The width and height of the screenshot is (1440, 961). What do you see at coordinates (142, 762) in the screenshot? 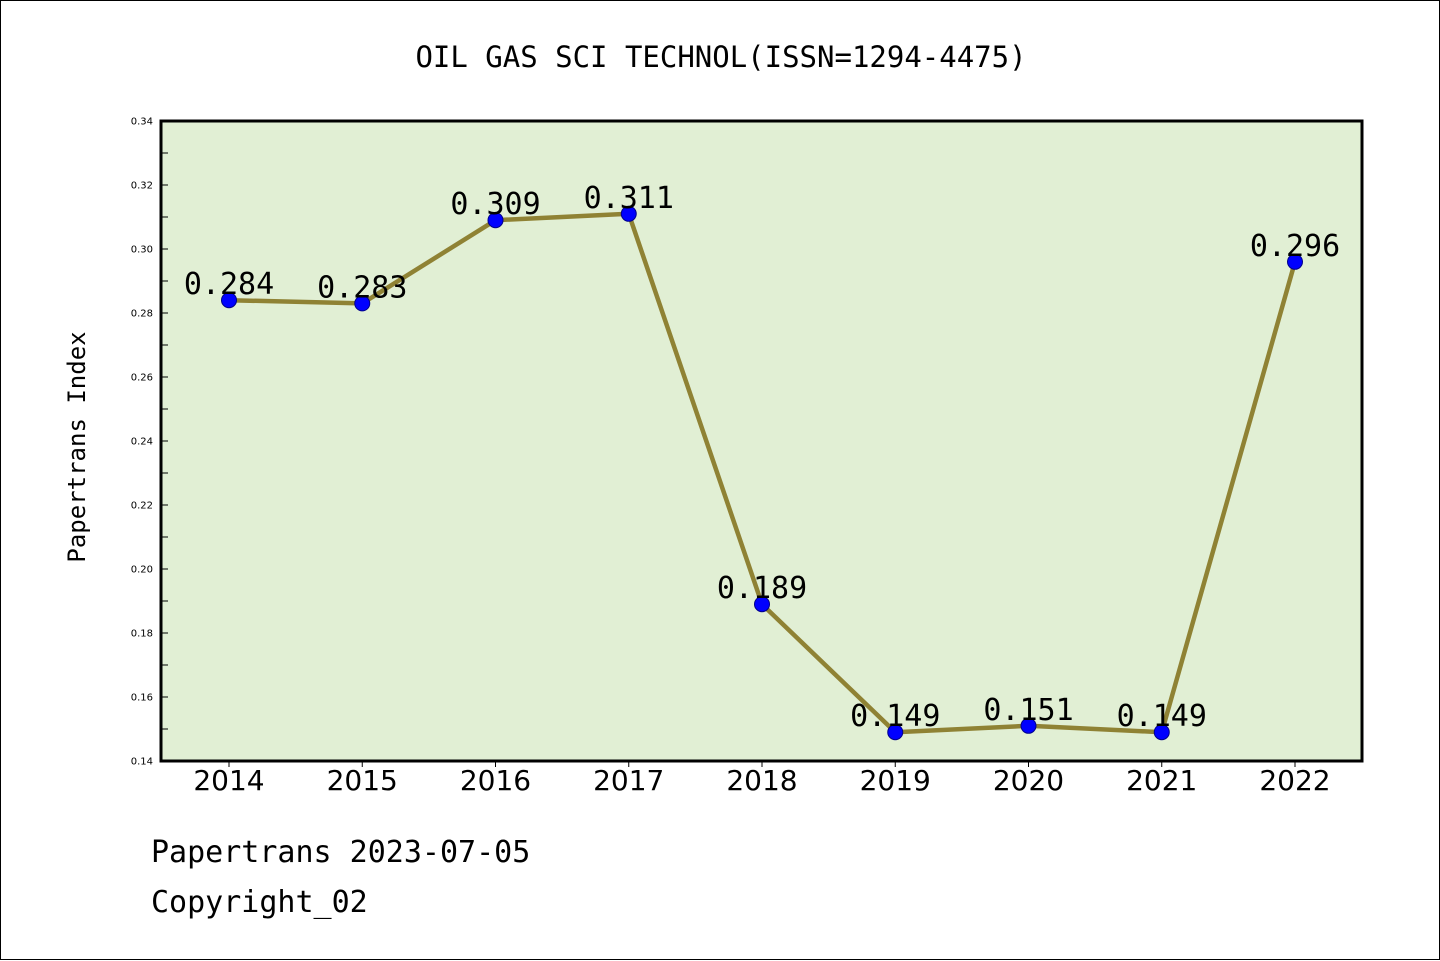
I see `y-tick-label: 0.14` at bounding box center [142, 762].